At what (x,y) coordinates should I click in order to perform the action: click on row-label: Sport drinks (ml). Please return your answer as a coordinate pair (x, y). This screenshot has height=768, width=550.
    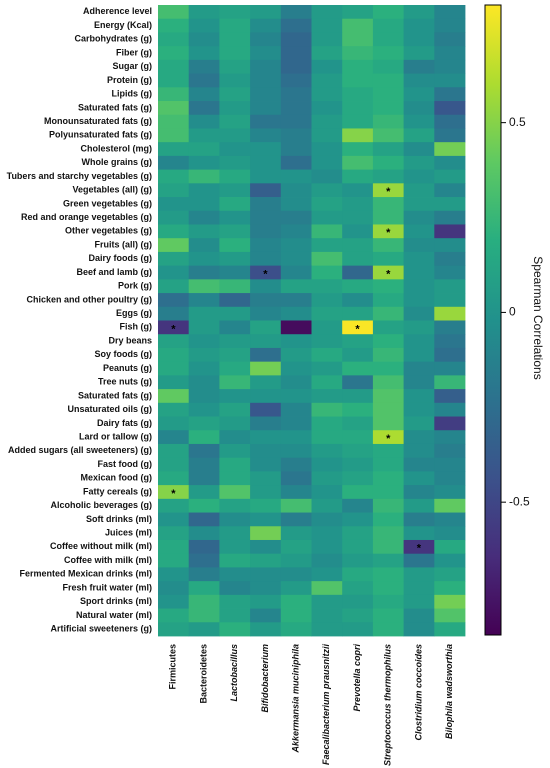
    Looking at the image, I should click on (116, 601).